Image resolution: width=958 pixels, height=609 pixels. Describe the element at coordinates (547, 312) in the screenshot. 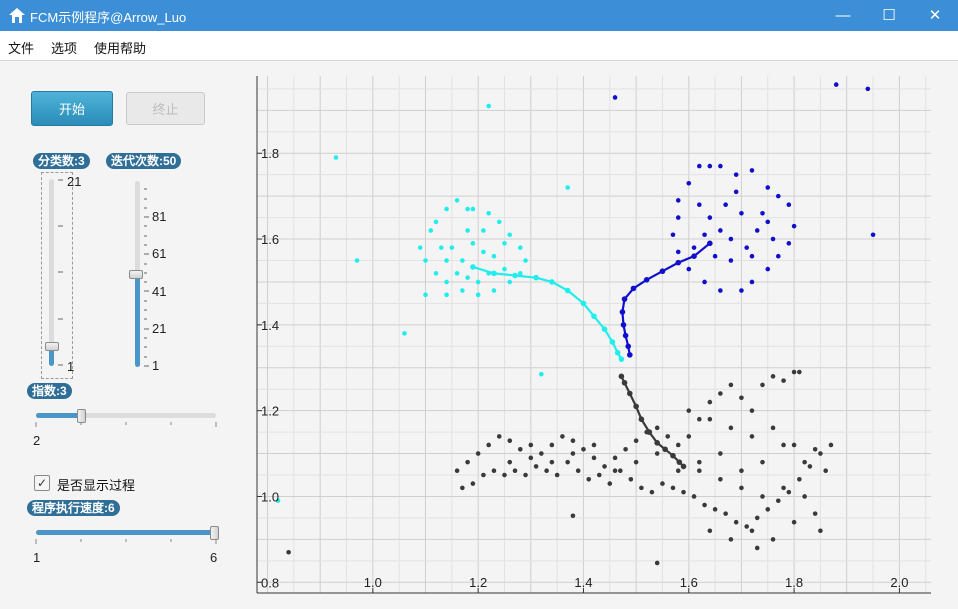

I see `center-trail` at that location.